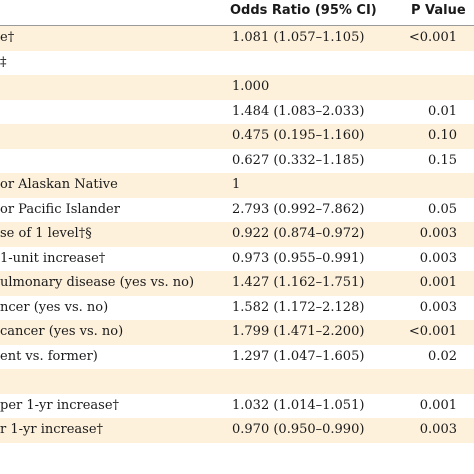  I want to click on table-row: se of 1 level†§ 0.922 (0.874–0.972) 0.003, so click(237, 234).